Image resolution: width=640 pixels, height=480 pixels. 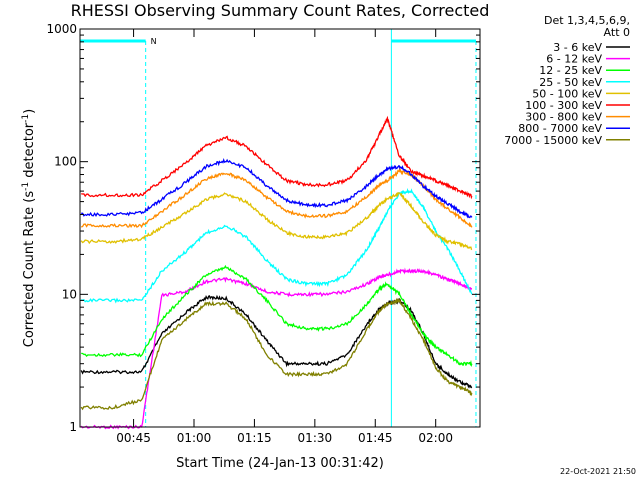 What do you see at coordinates (574, 59) in the screenshot?
I see `legend-label-1: 6 - 12 keV` at bounding box center [574, 59].